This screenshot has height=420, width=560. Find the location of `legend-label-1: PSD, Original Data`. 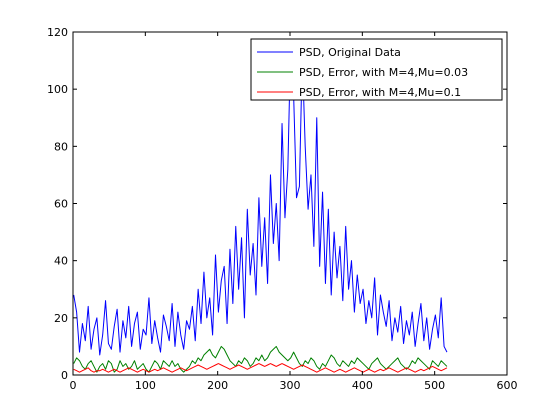

legend-label-1: PSD, Original Data is located at coordinates (350, 52).